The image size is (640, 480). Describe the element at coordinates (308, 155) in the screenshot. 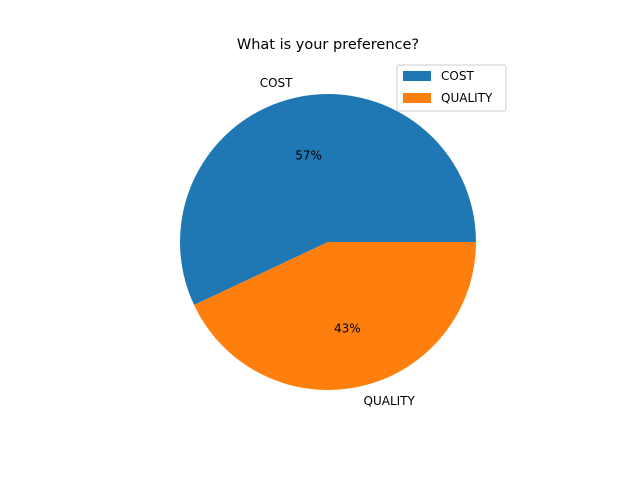

I see `percent-label-cost: 57%` at that location.